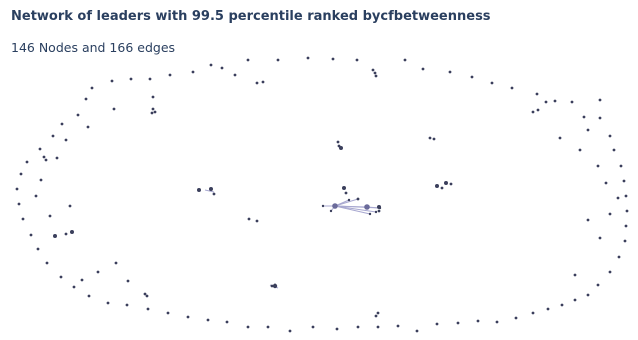 This screenshot has height=340, width=638. I want to click on network-hub-node, so click(367, 207).